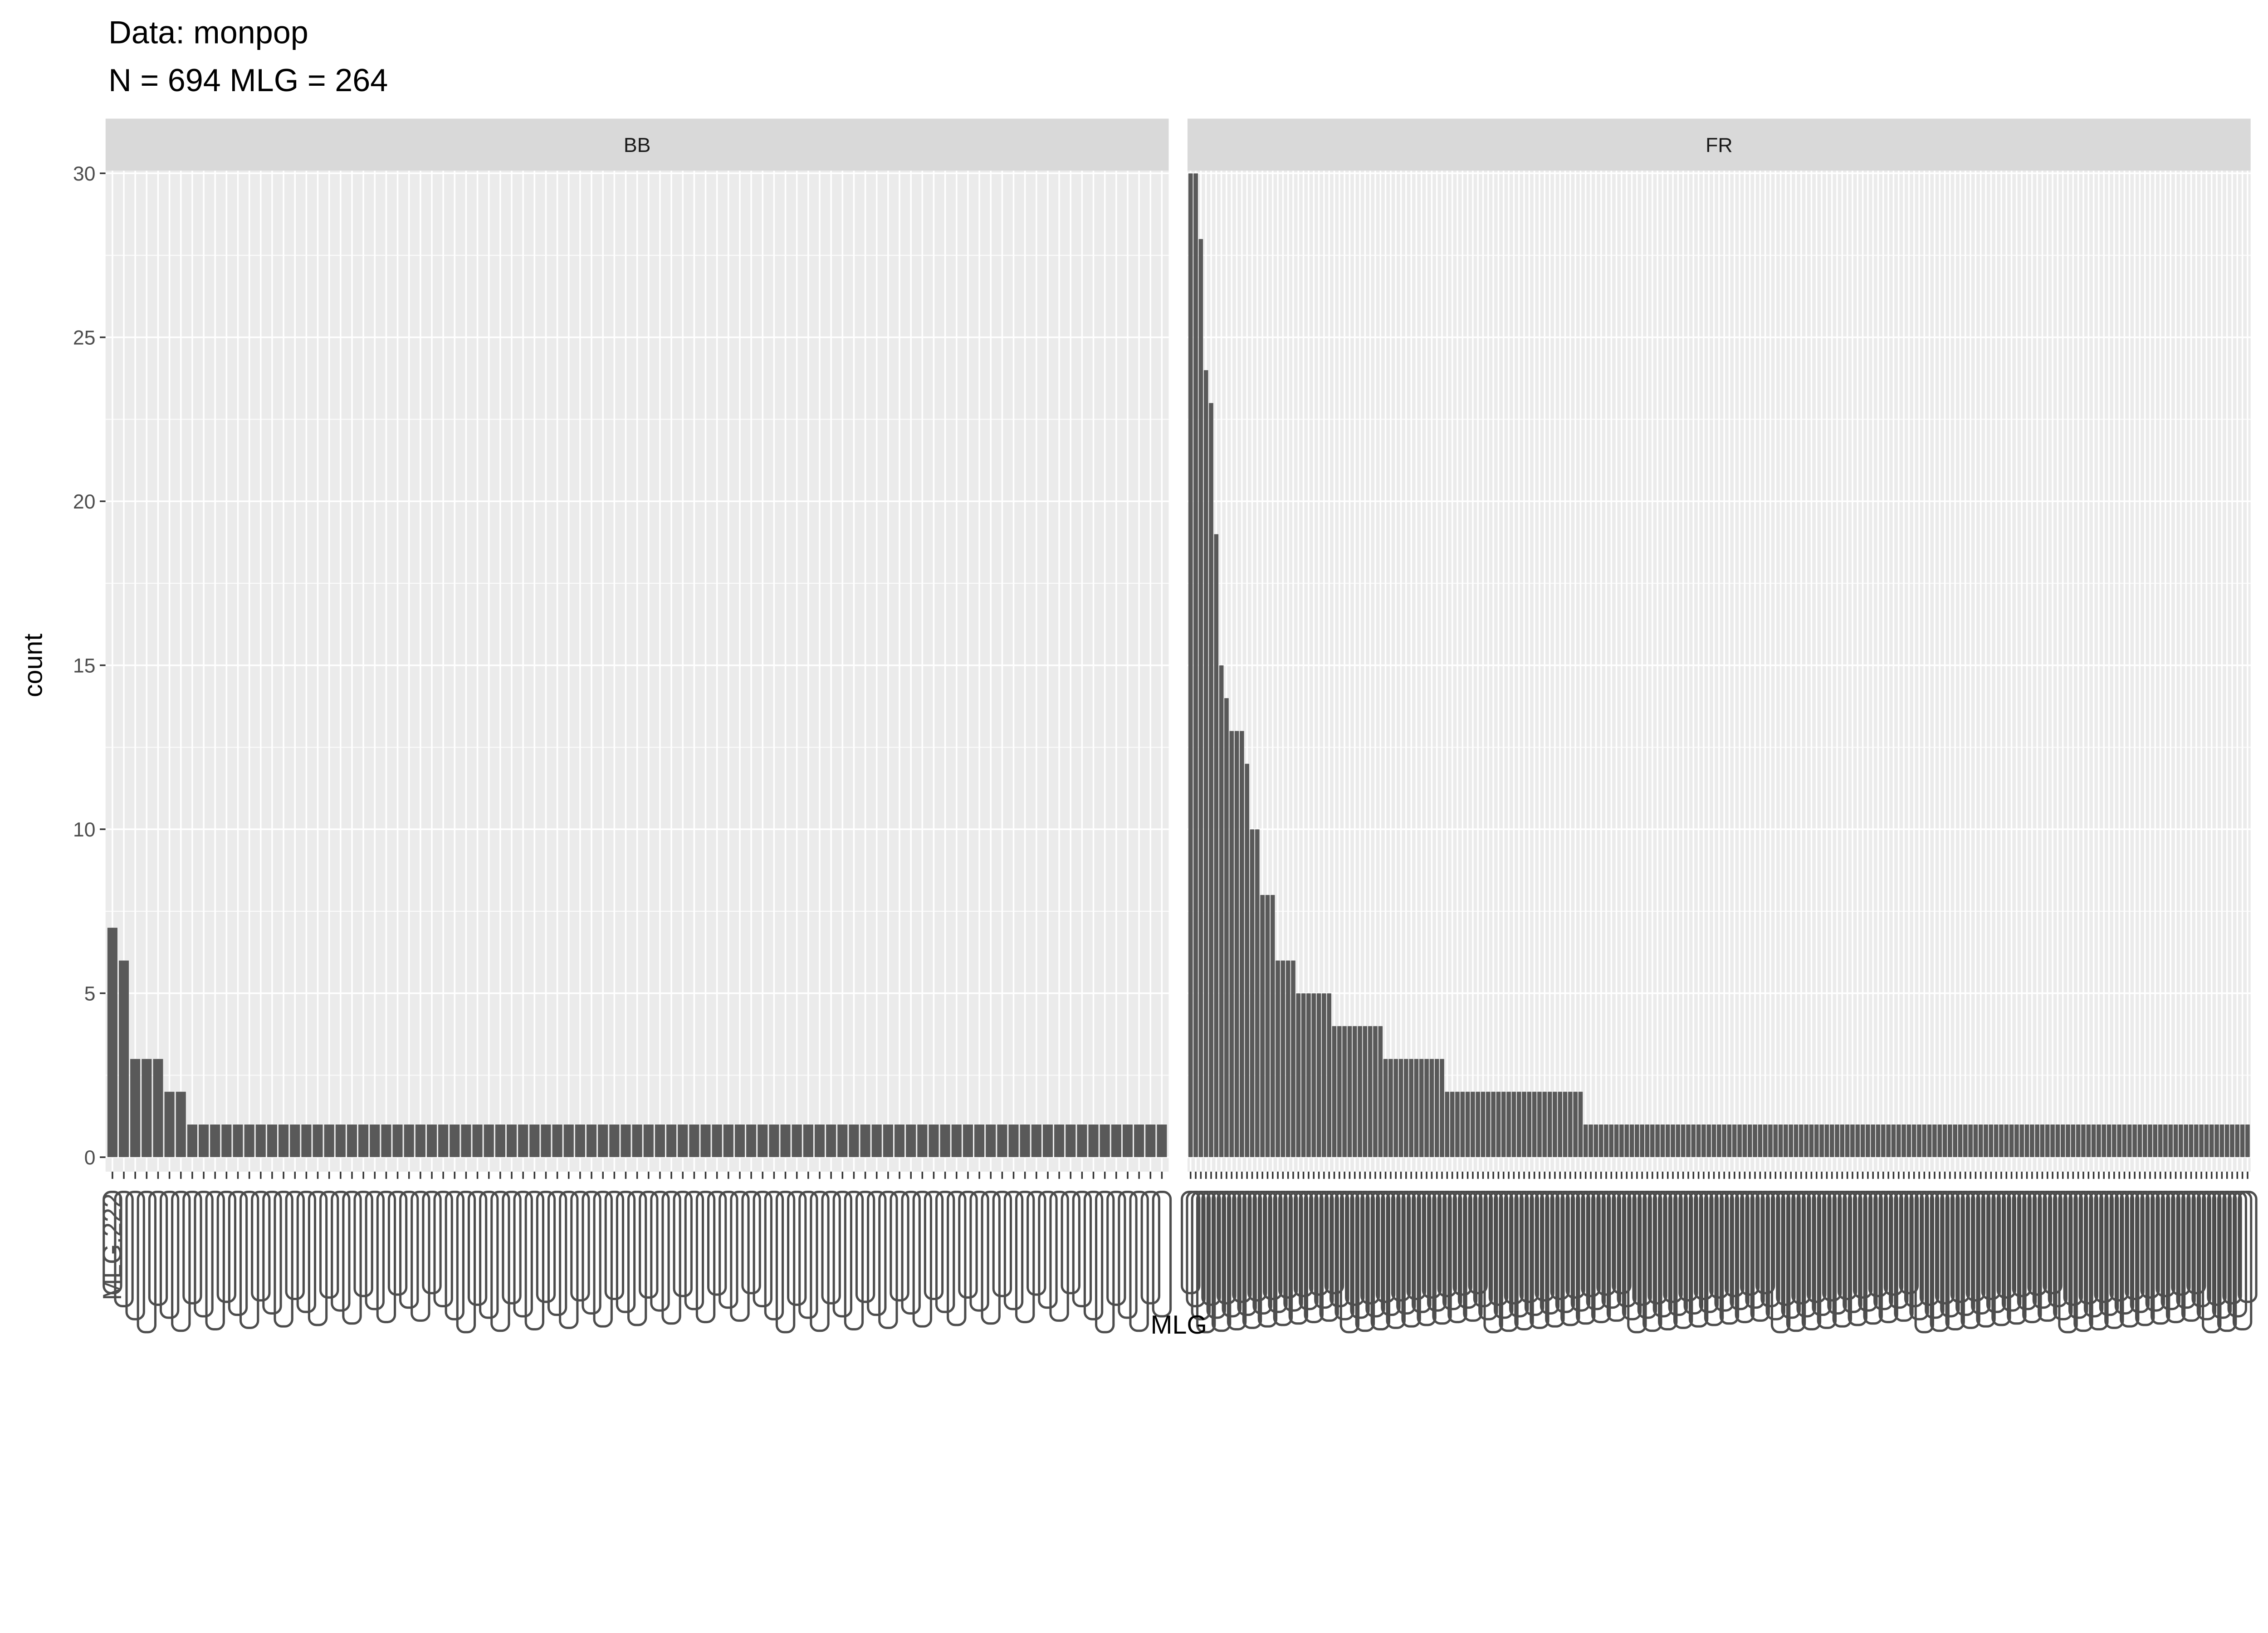 The image size is (2268, 1633). What do you see at coordinates (33, 665) in the screenshot?
I see `y-axis-title: count` at bounding box center [33, 665].